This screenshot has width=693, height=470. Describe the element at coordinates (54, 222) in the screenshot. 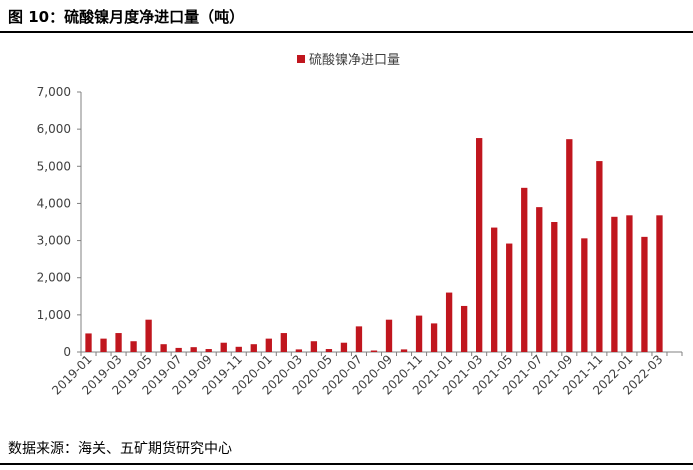

I see `y-axis-labels: 0 1,000 2,000 3,000 4,000 5,000 6,000 7,000` at that location.